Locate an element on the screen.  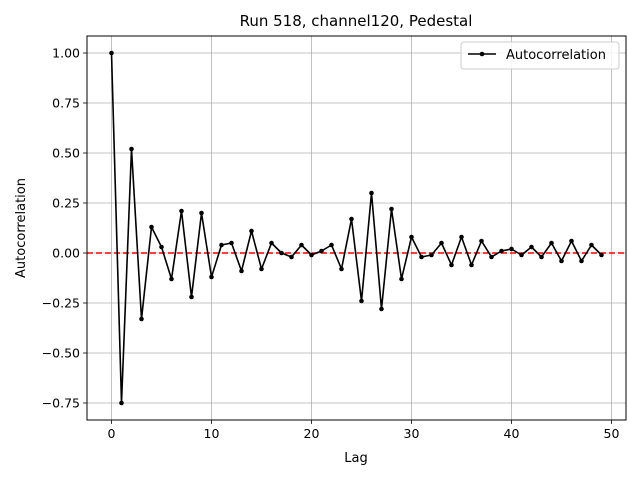
chart-title: Run 518, channel120, Pedestal is located at coordinates (356, 21).